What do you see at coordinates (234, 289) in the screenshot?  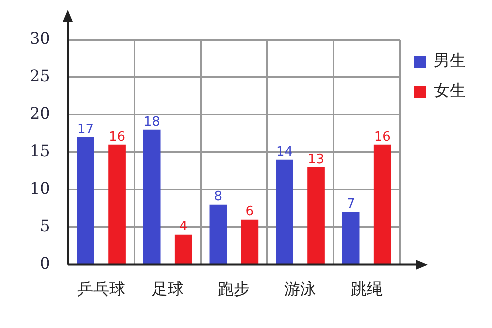 I see `x-tick-label: 跑步` at bounding box center [234, 289].